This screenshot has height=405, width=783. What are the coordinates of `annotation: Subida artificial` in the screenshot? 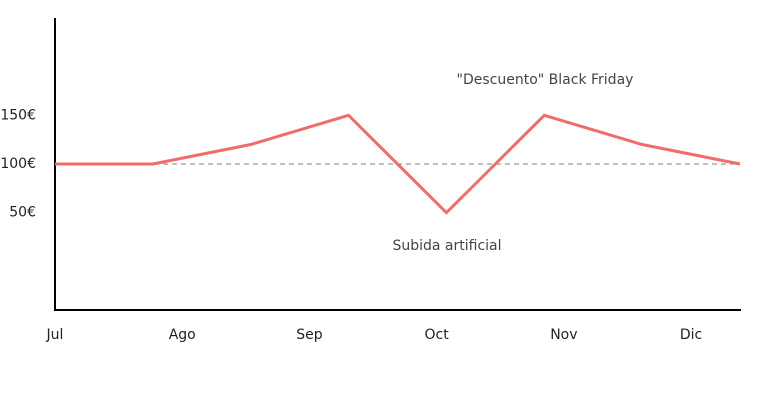 It's located at (446, 246).